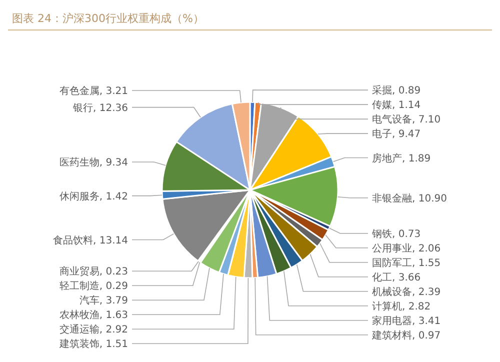  I want to click on data-label: , 2.39, so click(426, 292).